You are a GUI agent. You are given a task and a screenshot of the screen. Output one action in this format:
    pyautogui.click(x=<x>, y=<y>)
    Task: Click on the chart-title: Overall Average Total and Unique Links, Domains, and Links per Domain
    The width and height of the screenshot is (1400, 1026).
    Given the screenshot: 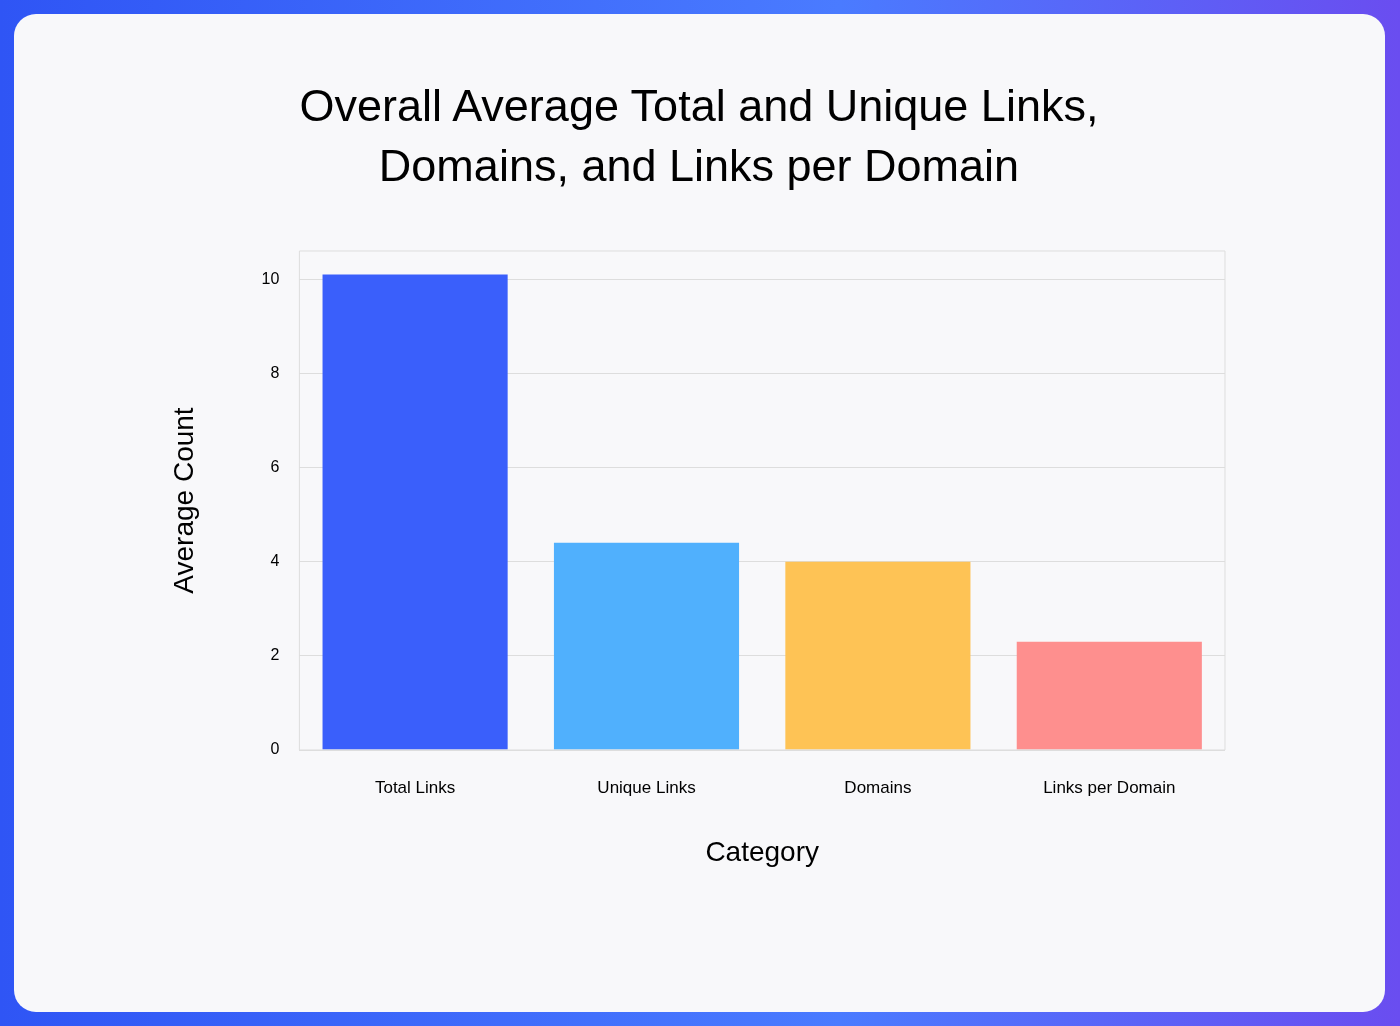 What is the action you would take?
    pyautogui.click(x=699, y=136)
    